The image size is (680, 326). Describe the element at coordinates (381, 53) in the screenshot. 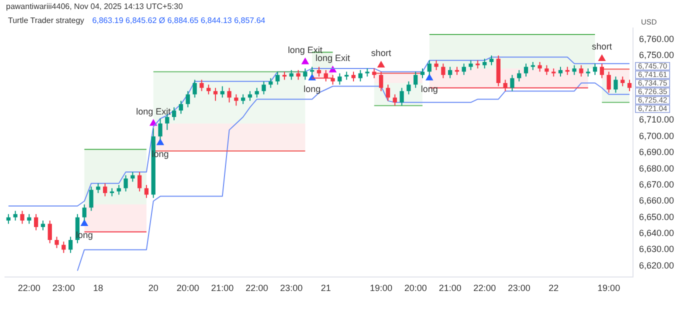

I see `series-label: short` at that location.